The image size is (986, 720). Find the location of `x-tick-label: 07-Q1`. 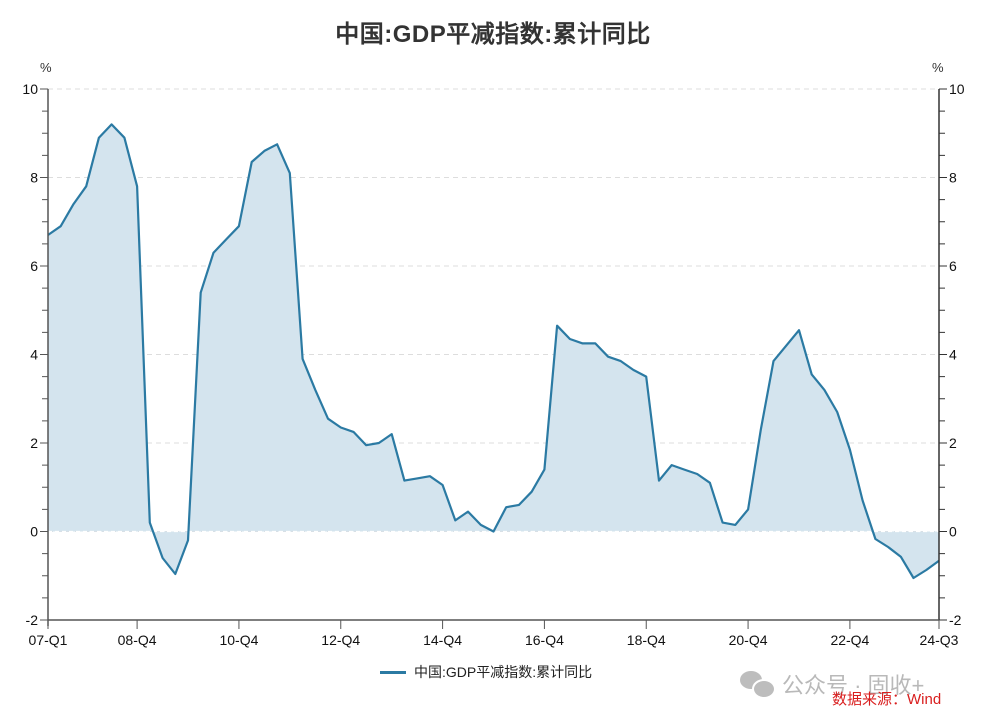

x-tick-label: 07-Q1 is located at coordinates (48, 640).